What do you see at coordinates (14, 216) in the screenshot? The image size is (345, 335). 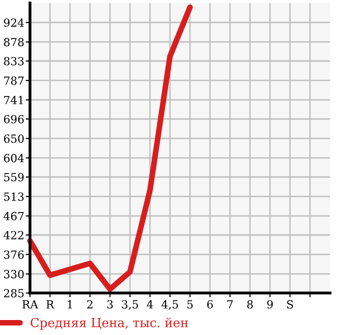 I see `y-tick-label: 467` at bounding box center [14, 216].